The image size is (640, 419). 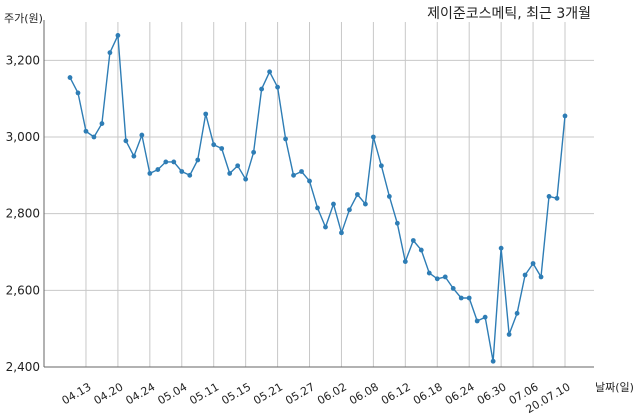 What do you see at coordinates (236, 393) in the screenshot?
I see `x-tick-label: 05.15` at bounding box center [236, 393].